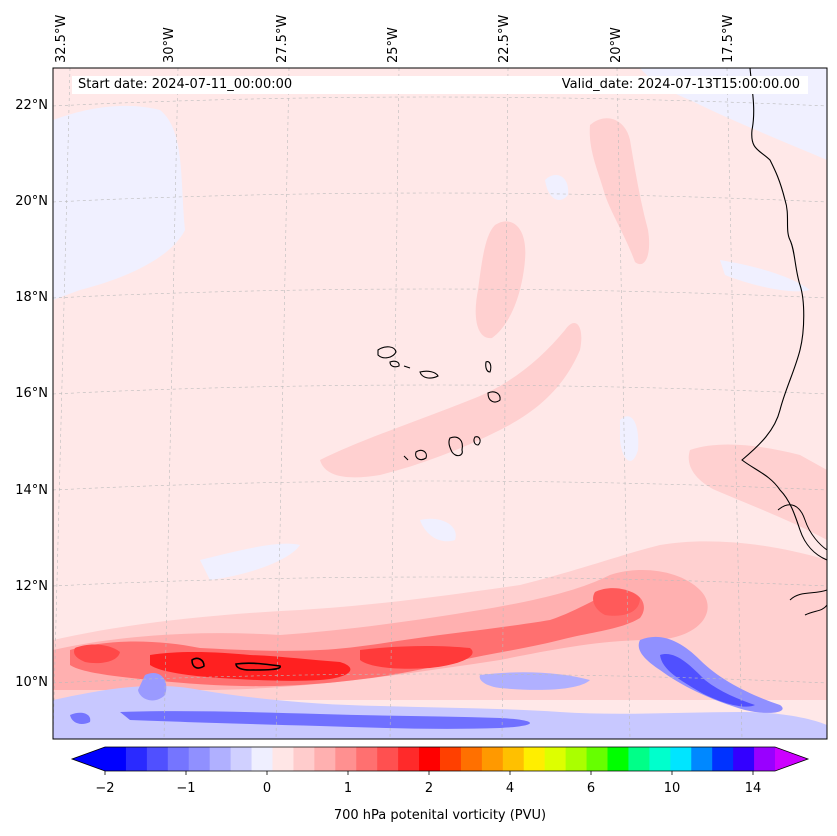  Describe the element at coordinates (753, 788) in the screenshot. I see `cb-tick-14: 14` at that location.